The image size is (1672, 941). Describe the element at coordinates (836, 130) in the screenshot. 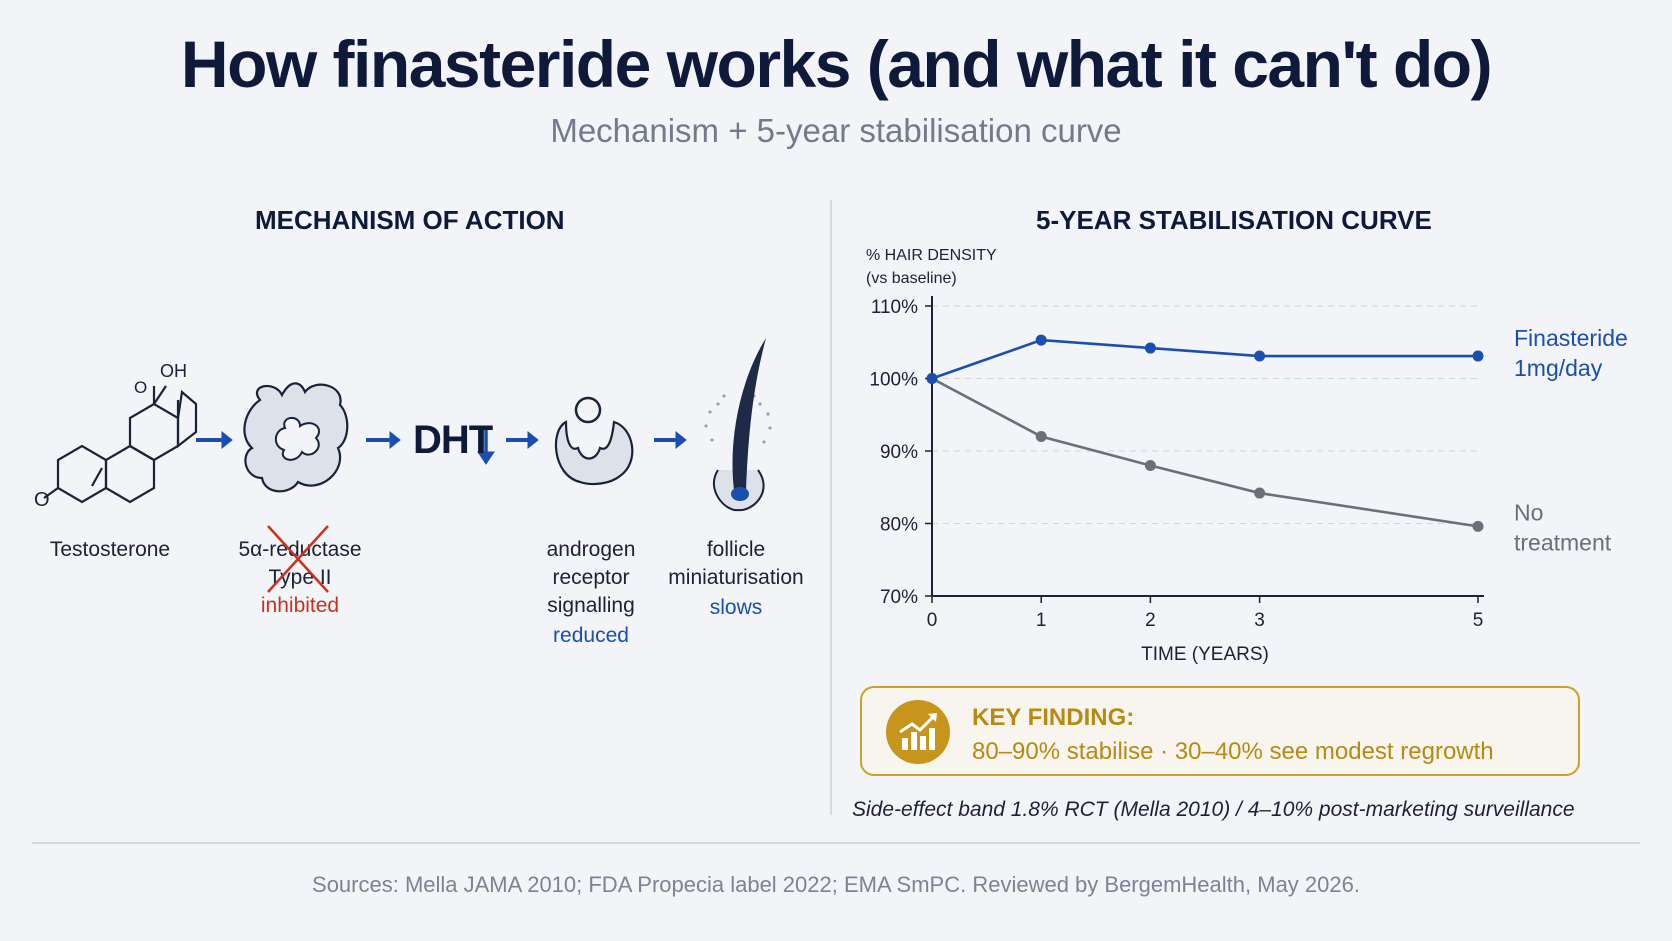

I see `page-subtitle: Mechanism + 5-year stabilisation curve` at that location.